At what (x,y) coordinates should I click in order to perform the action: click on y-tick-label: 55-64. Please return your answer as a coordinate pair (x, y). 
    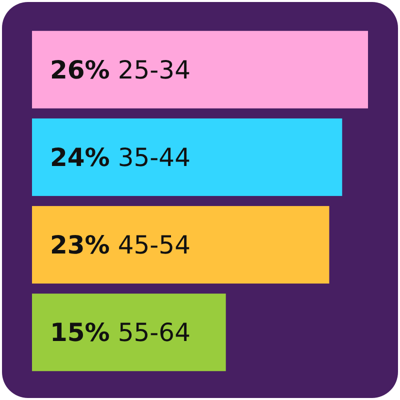
    Looking at the image, I should click on (154, 333).